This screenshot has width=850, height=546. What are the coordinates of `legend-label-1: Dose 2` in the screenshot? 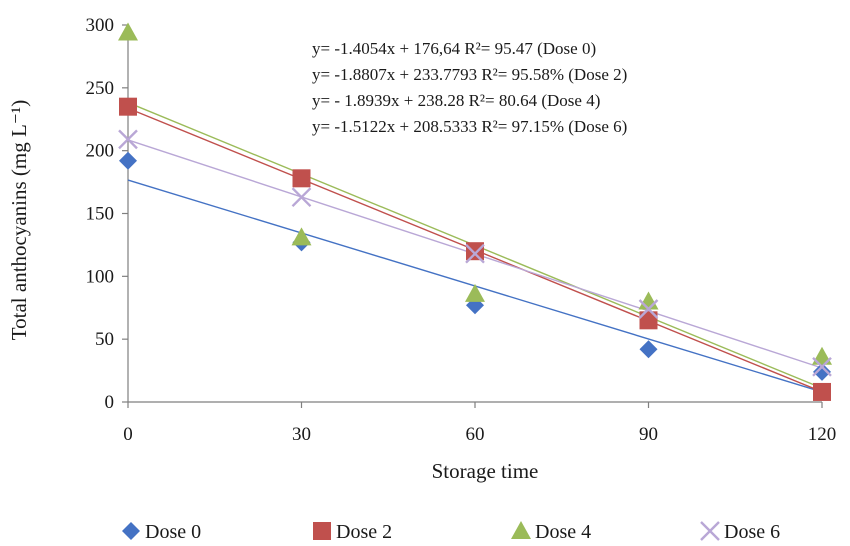 It's located at (364, 532).